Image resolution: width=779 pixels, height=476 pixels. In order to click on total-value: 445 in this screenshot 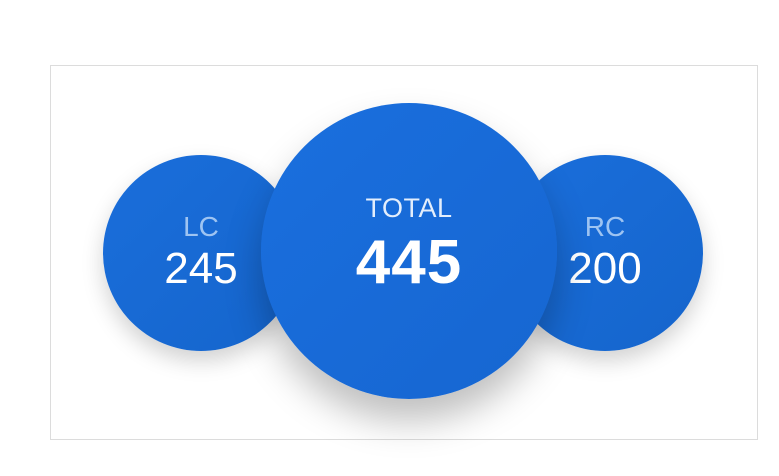, I will do `click(409, 262)`.